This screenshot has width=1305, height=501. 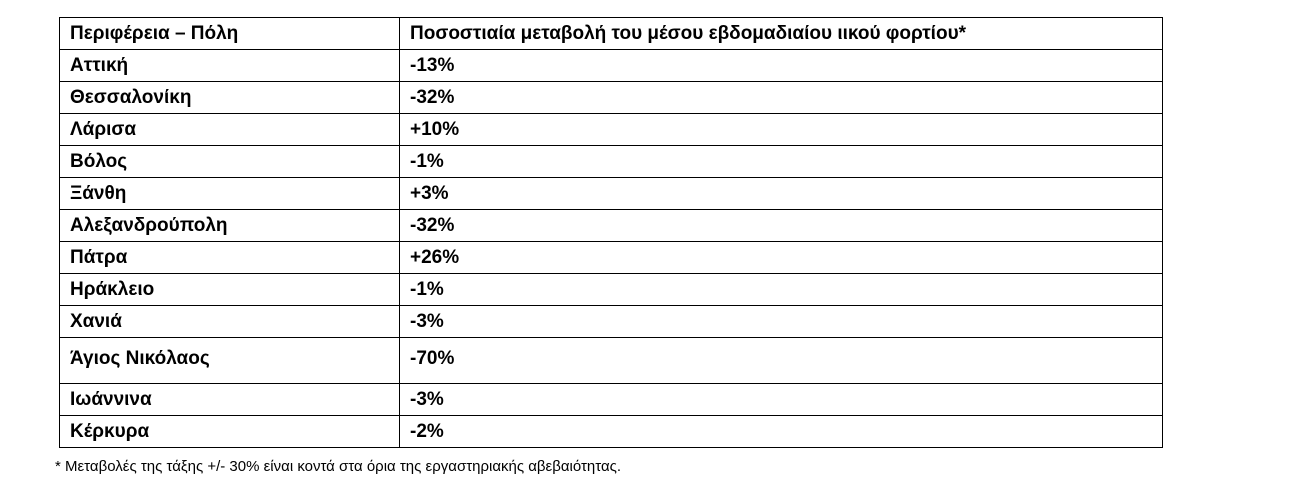 I want to click on region-cell: Ιωάννινα, so click(x=229, y=399).